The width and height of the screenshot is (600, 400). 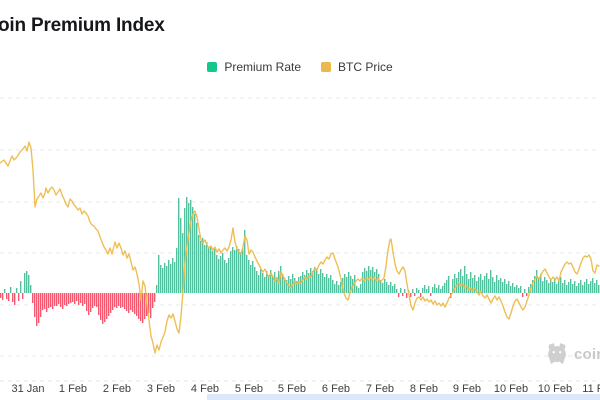 What do you see at coordinates (380, 389) in the screenshot?
I see `x-tick-label: 7 Feb` at bounding box center [380, 389].